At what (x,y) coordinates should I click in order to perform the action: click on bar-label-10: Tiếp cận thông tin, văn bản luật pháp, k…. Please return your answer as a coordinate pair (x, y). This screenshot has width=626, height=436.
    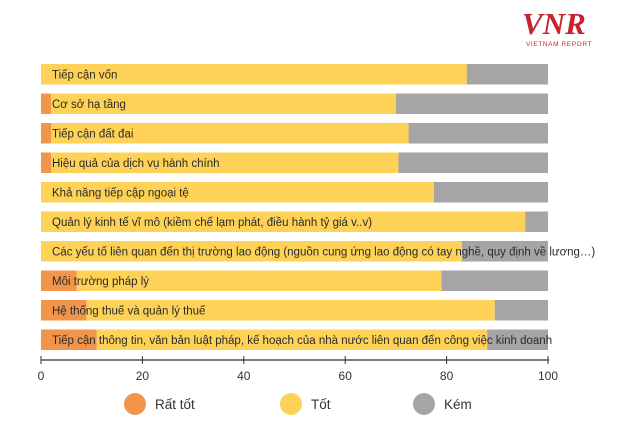
    Looking at the image, I should click on (302, 341).